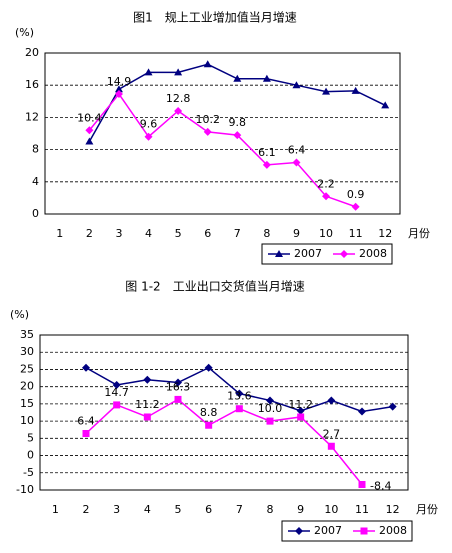  Describe the element at coordinates (32, 84) in the screenshot. I see `y-tick-label: 16` at that location.